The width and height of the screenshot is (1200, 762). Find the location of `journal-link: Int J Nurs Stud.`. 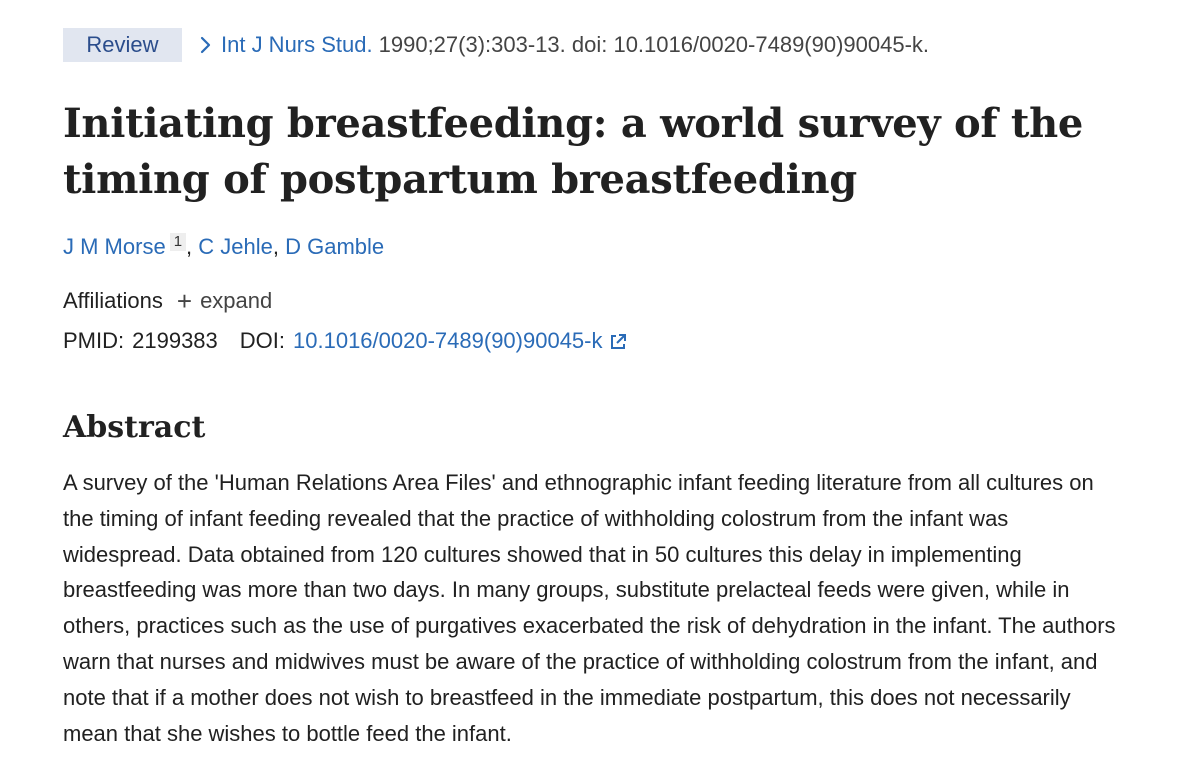

journal-link: Int J Nurs Stud. is located at coordinates (297, 44).